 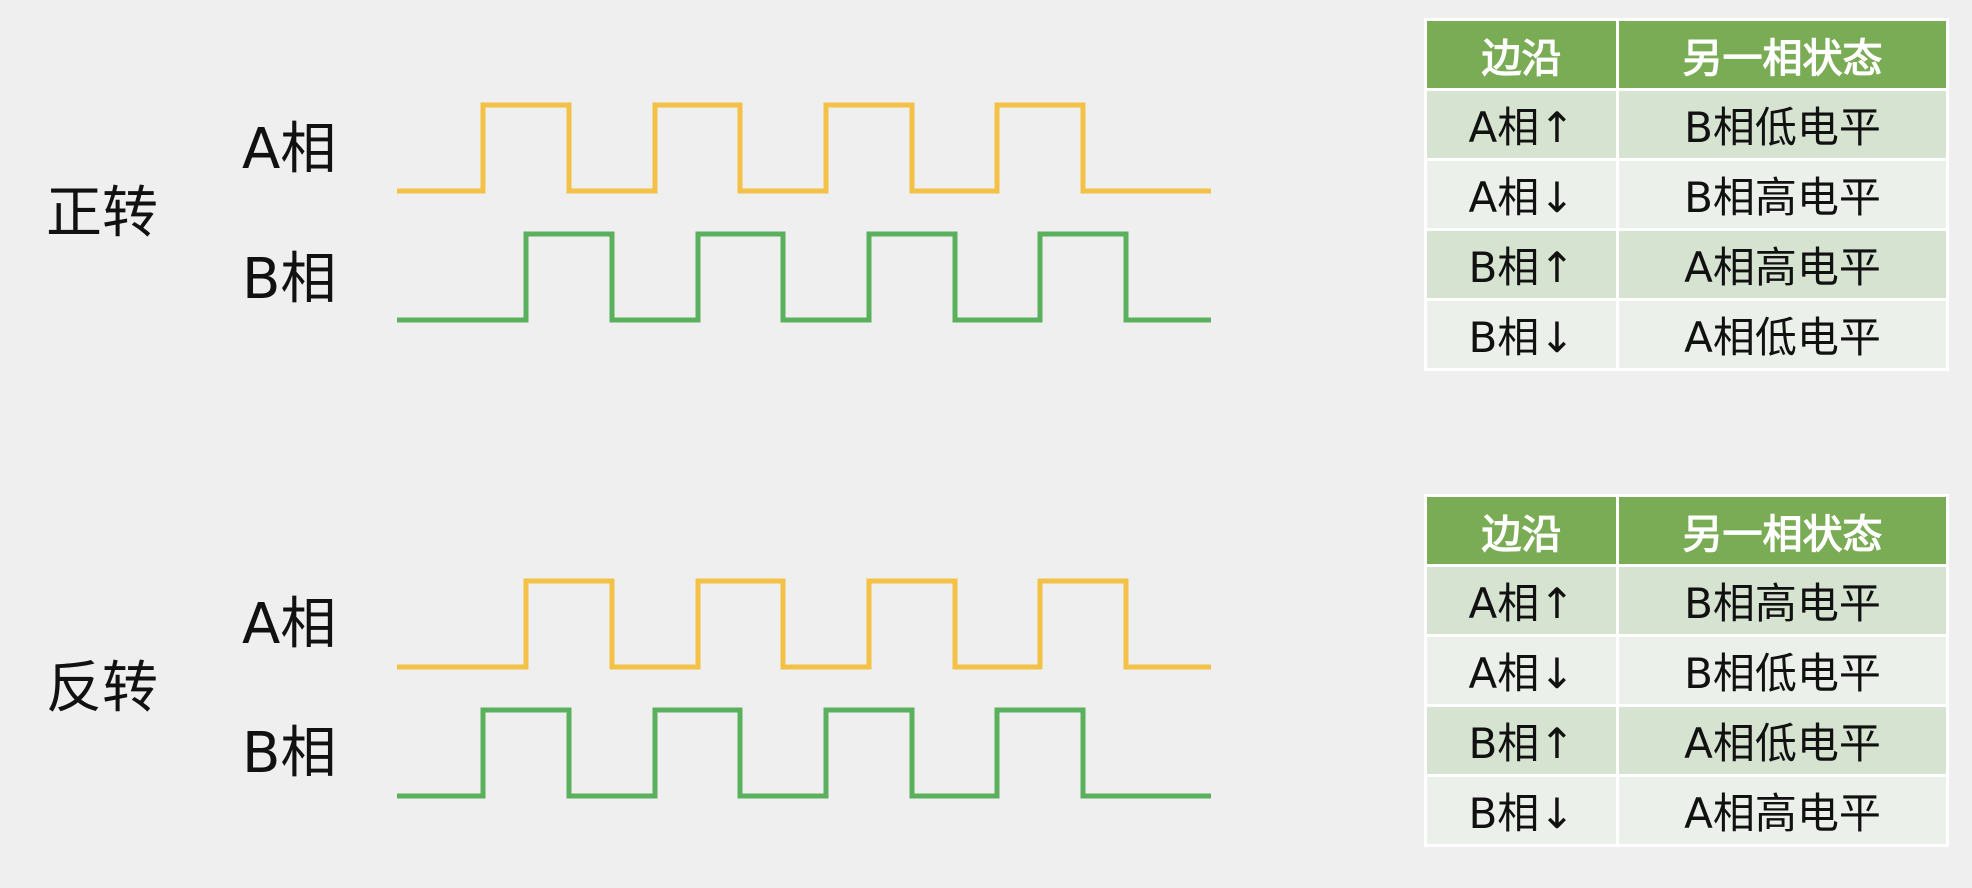 What do you see at coordinates (289, 149) in the screenshot?
I see `phase-a-label-forward: A相` at bounding box center [289, 149].